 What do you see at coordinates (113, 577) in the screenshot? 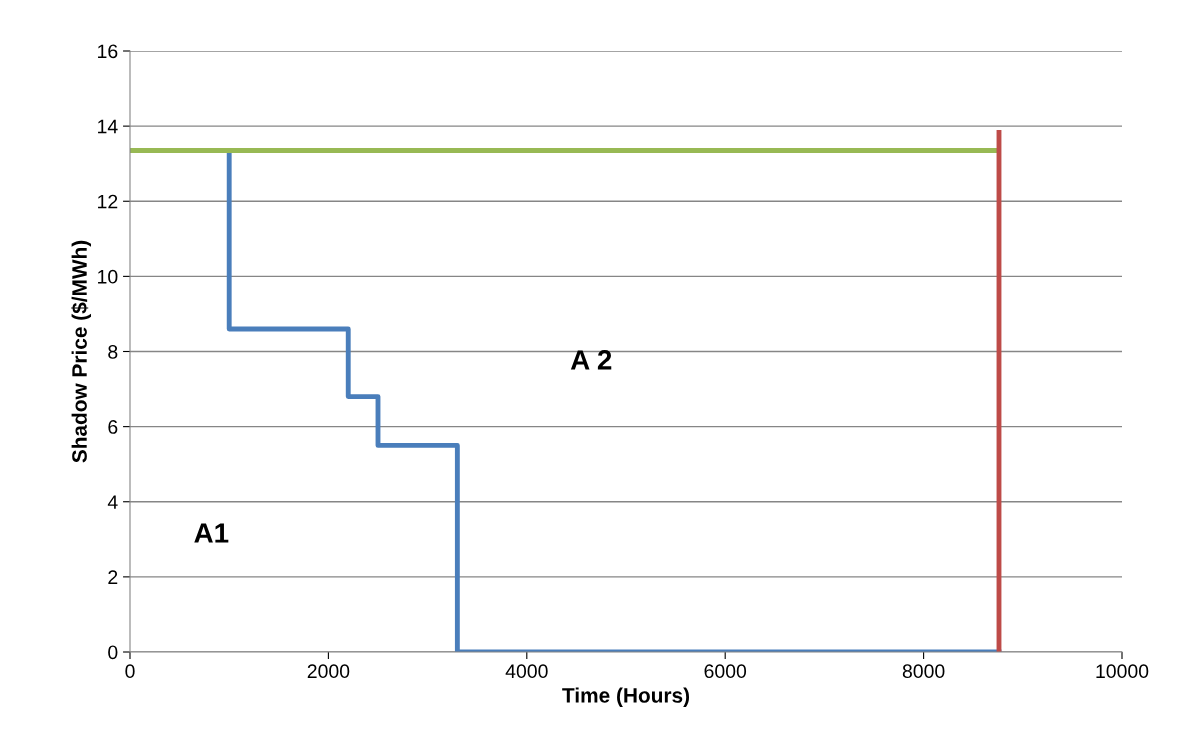
I see `y-tick-label: 2` at bounding box center [113, 577].